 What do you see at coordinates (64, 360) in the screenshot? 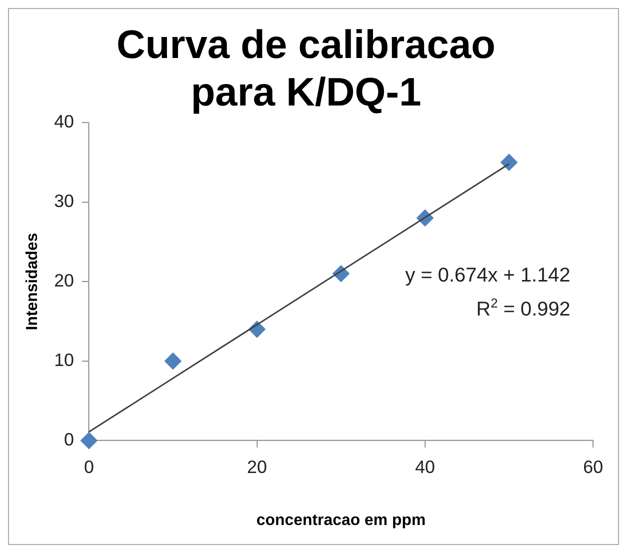
I see `y-tick-label: 10` at bounding box center [64, 360].